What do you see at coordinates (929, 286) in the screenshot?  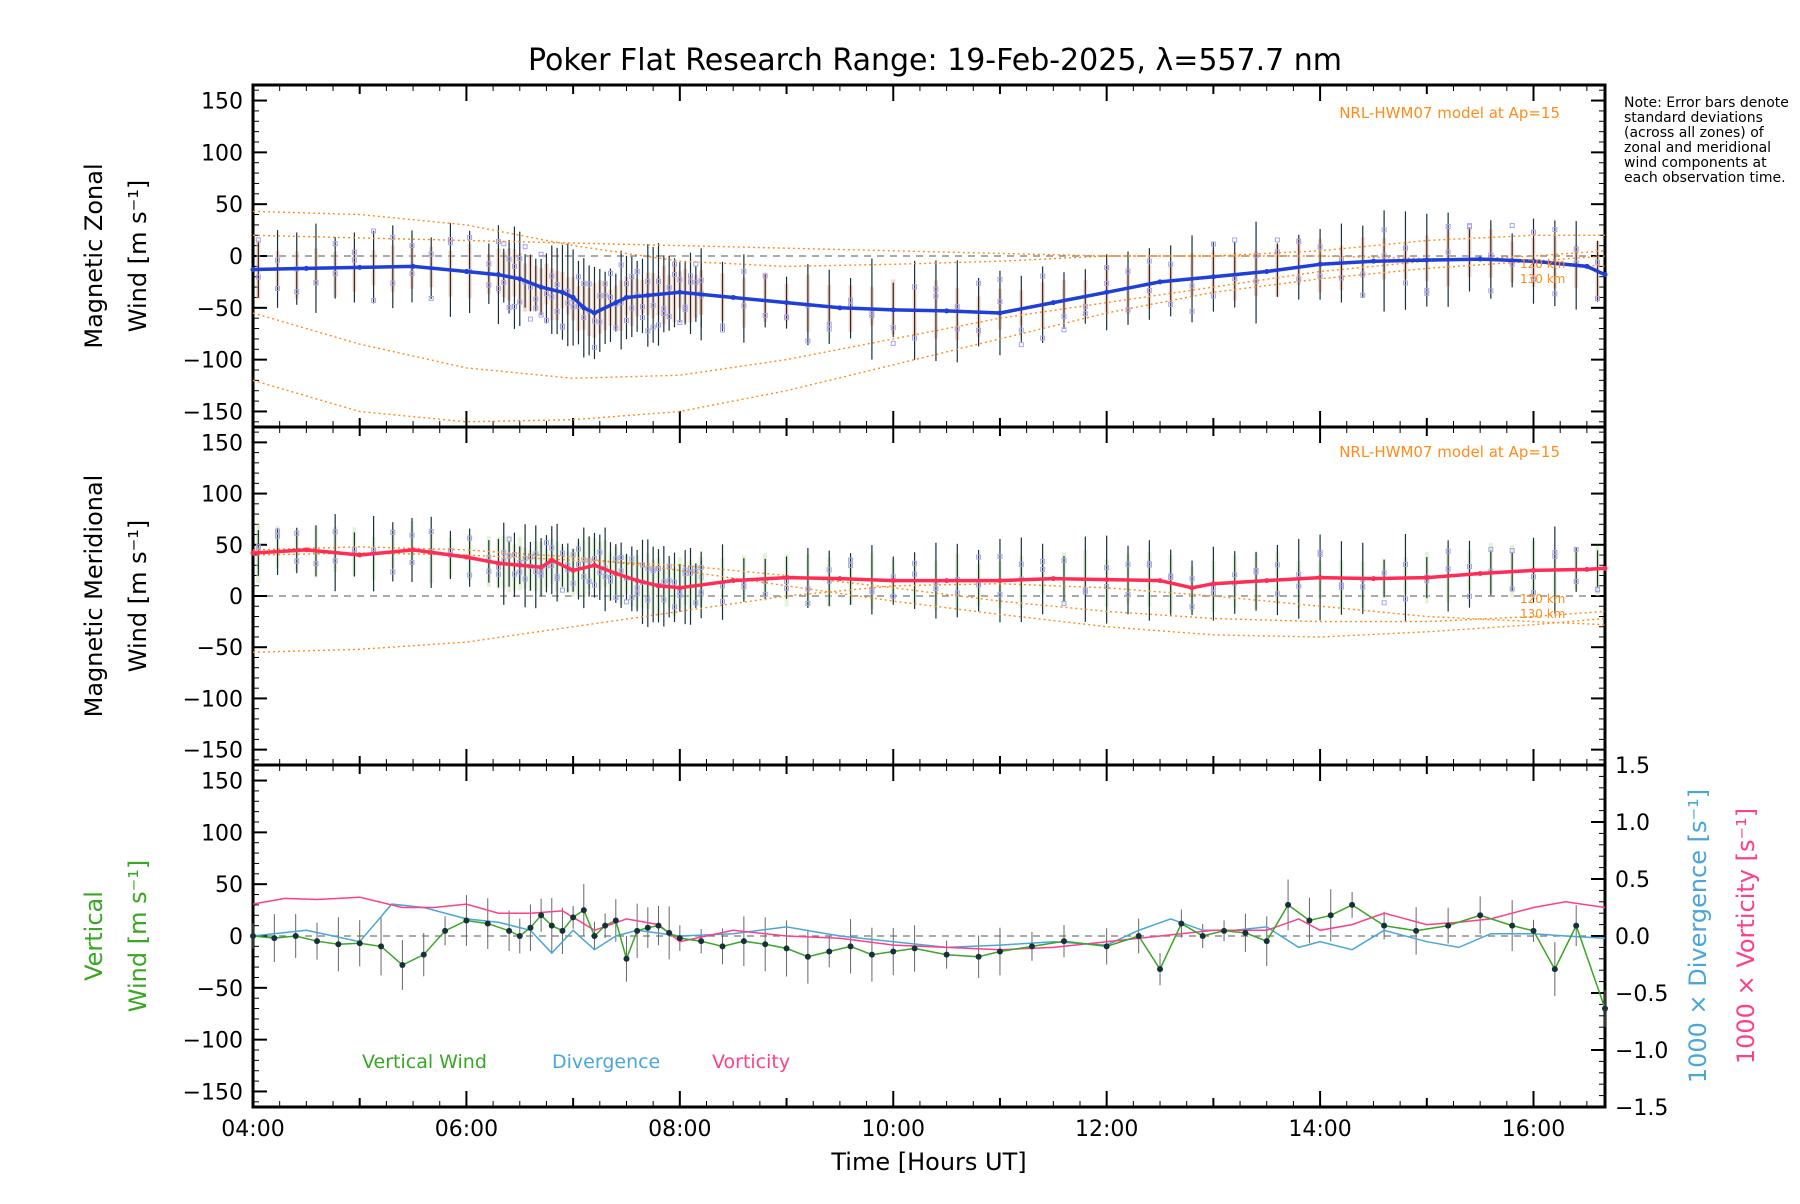 I see `zonal-mean-line` at bounding box center [929, 286].